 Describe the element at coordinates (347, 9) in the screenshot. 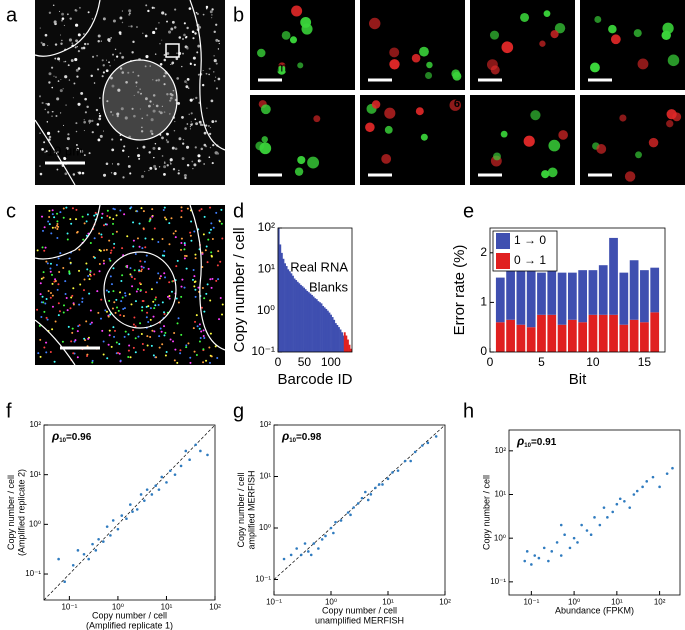

I see `tile-number: 1` at that location.